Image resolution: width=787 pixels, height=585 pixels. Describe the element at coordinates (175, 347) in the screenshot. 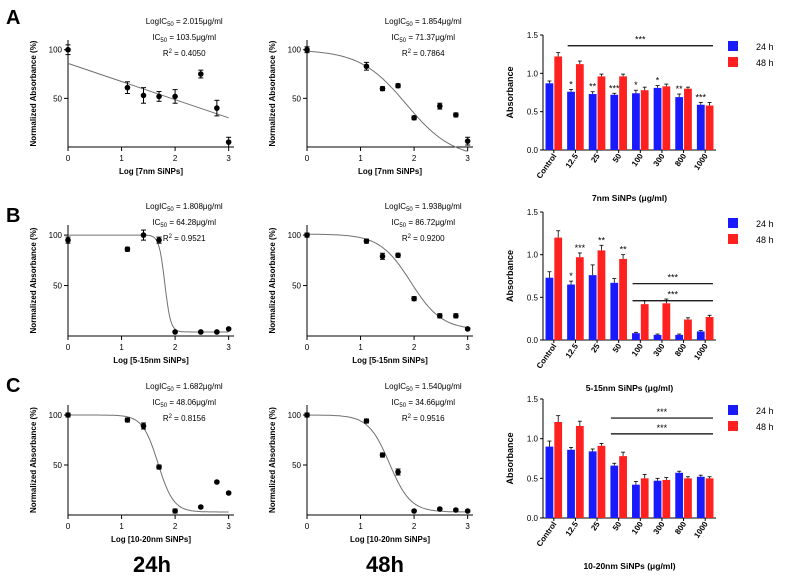

I see `x-tick-label-B1: 2` at that location.